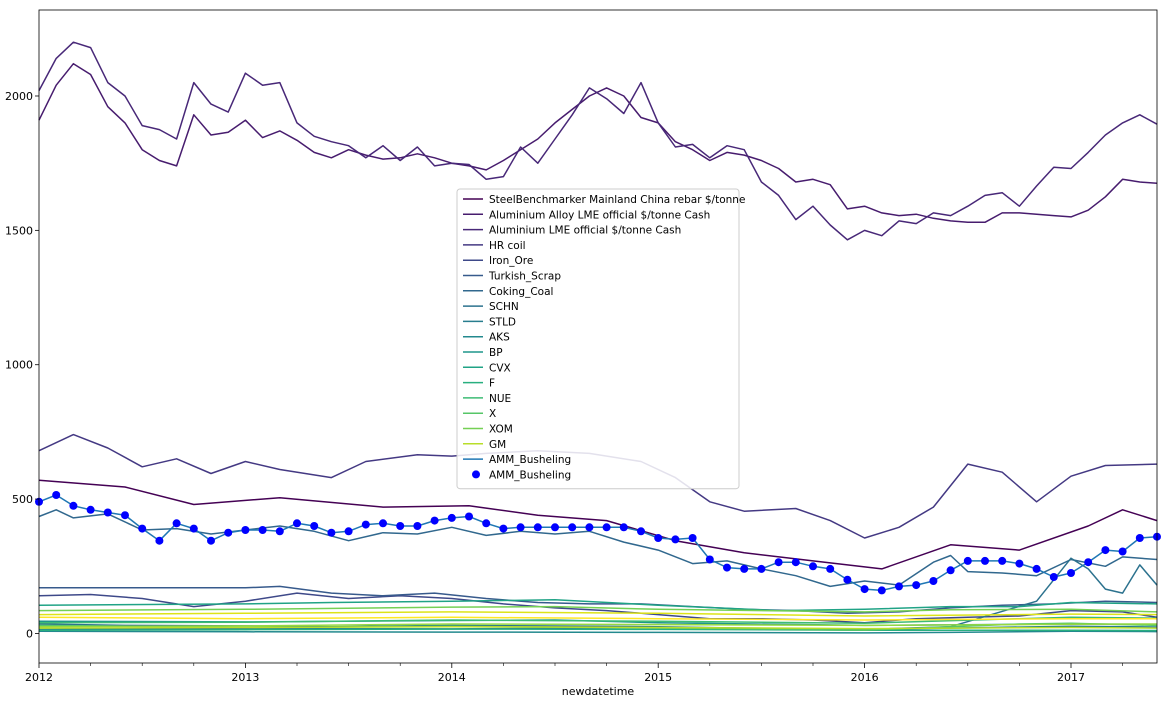 The image size is (1166, 701). I want to click on legend-item: AMM_Busheling, so click(517, 460).